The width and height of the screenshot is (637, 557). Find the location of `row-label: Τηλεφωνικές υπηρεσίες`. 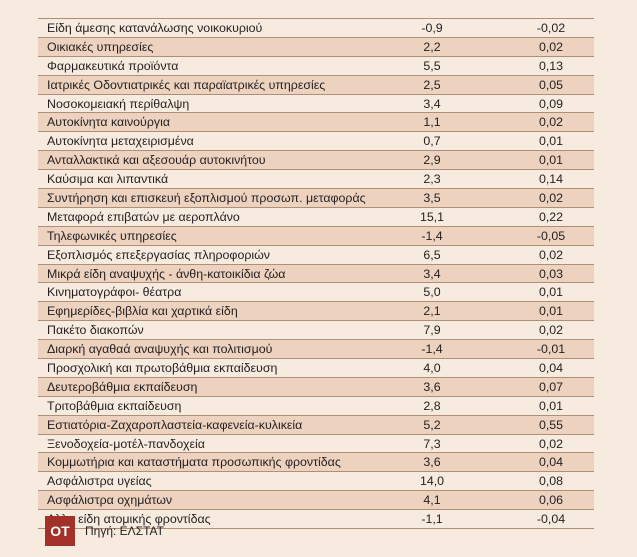

row-label: Τηλεφωνικές υπηρεσίες is located at coordinates (112, 235).